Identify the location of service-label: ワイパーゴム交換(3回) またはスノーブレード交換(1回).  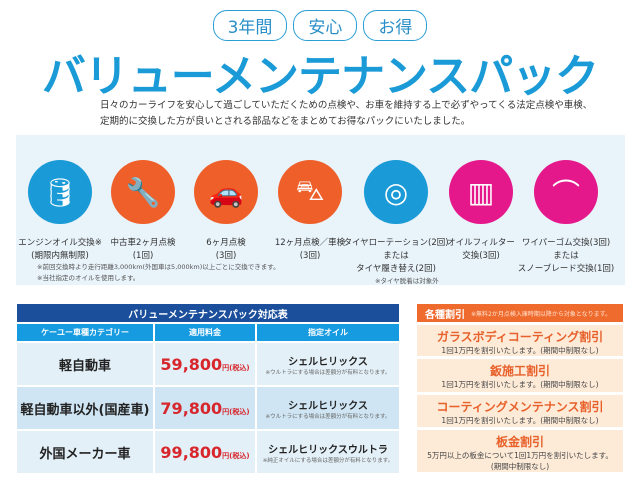
(566, 256).